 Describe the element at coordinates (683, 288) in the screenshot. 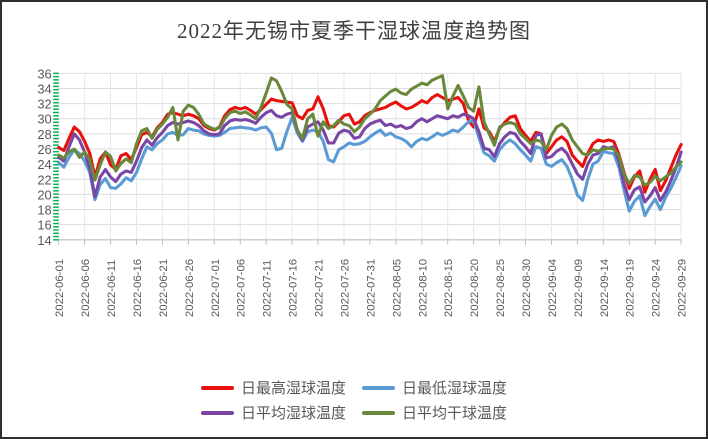

I see `svg-text: 2022-09-29` at that location.